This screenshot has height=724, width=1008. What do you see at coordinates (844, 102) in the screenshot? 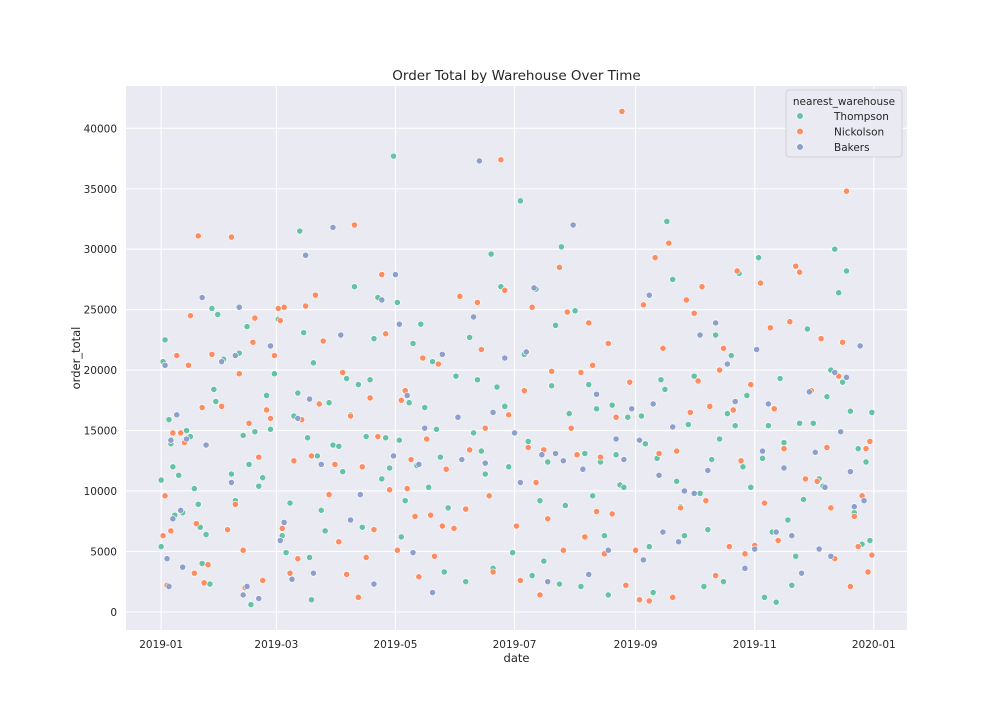
I see `legend-title: nearest_warehouse` at bounding box center [844, 102].